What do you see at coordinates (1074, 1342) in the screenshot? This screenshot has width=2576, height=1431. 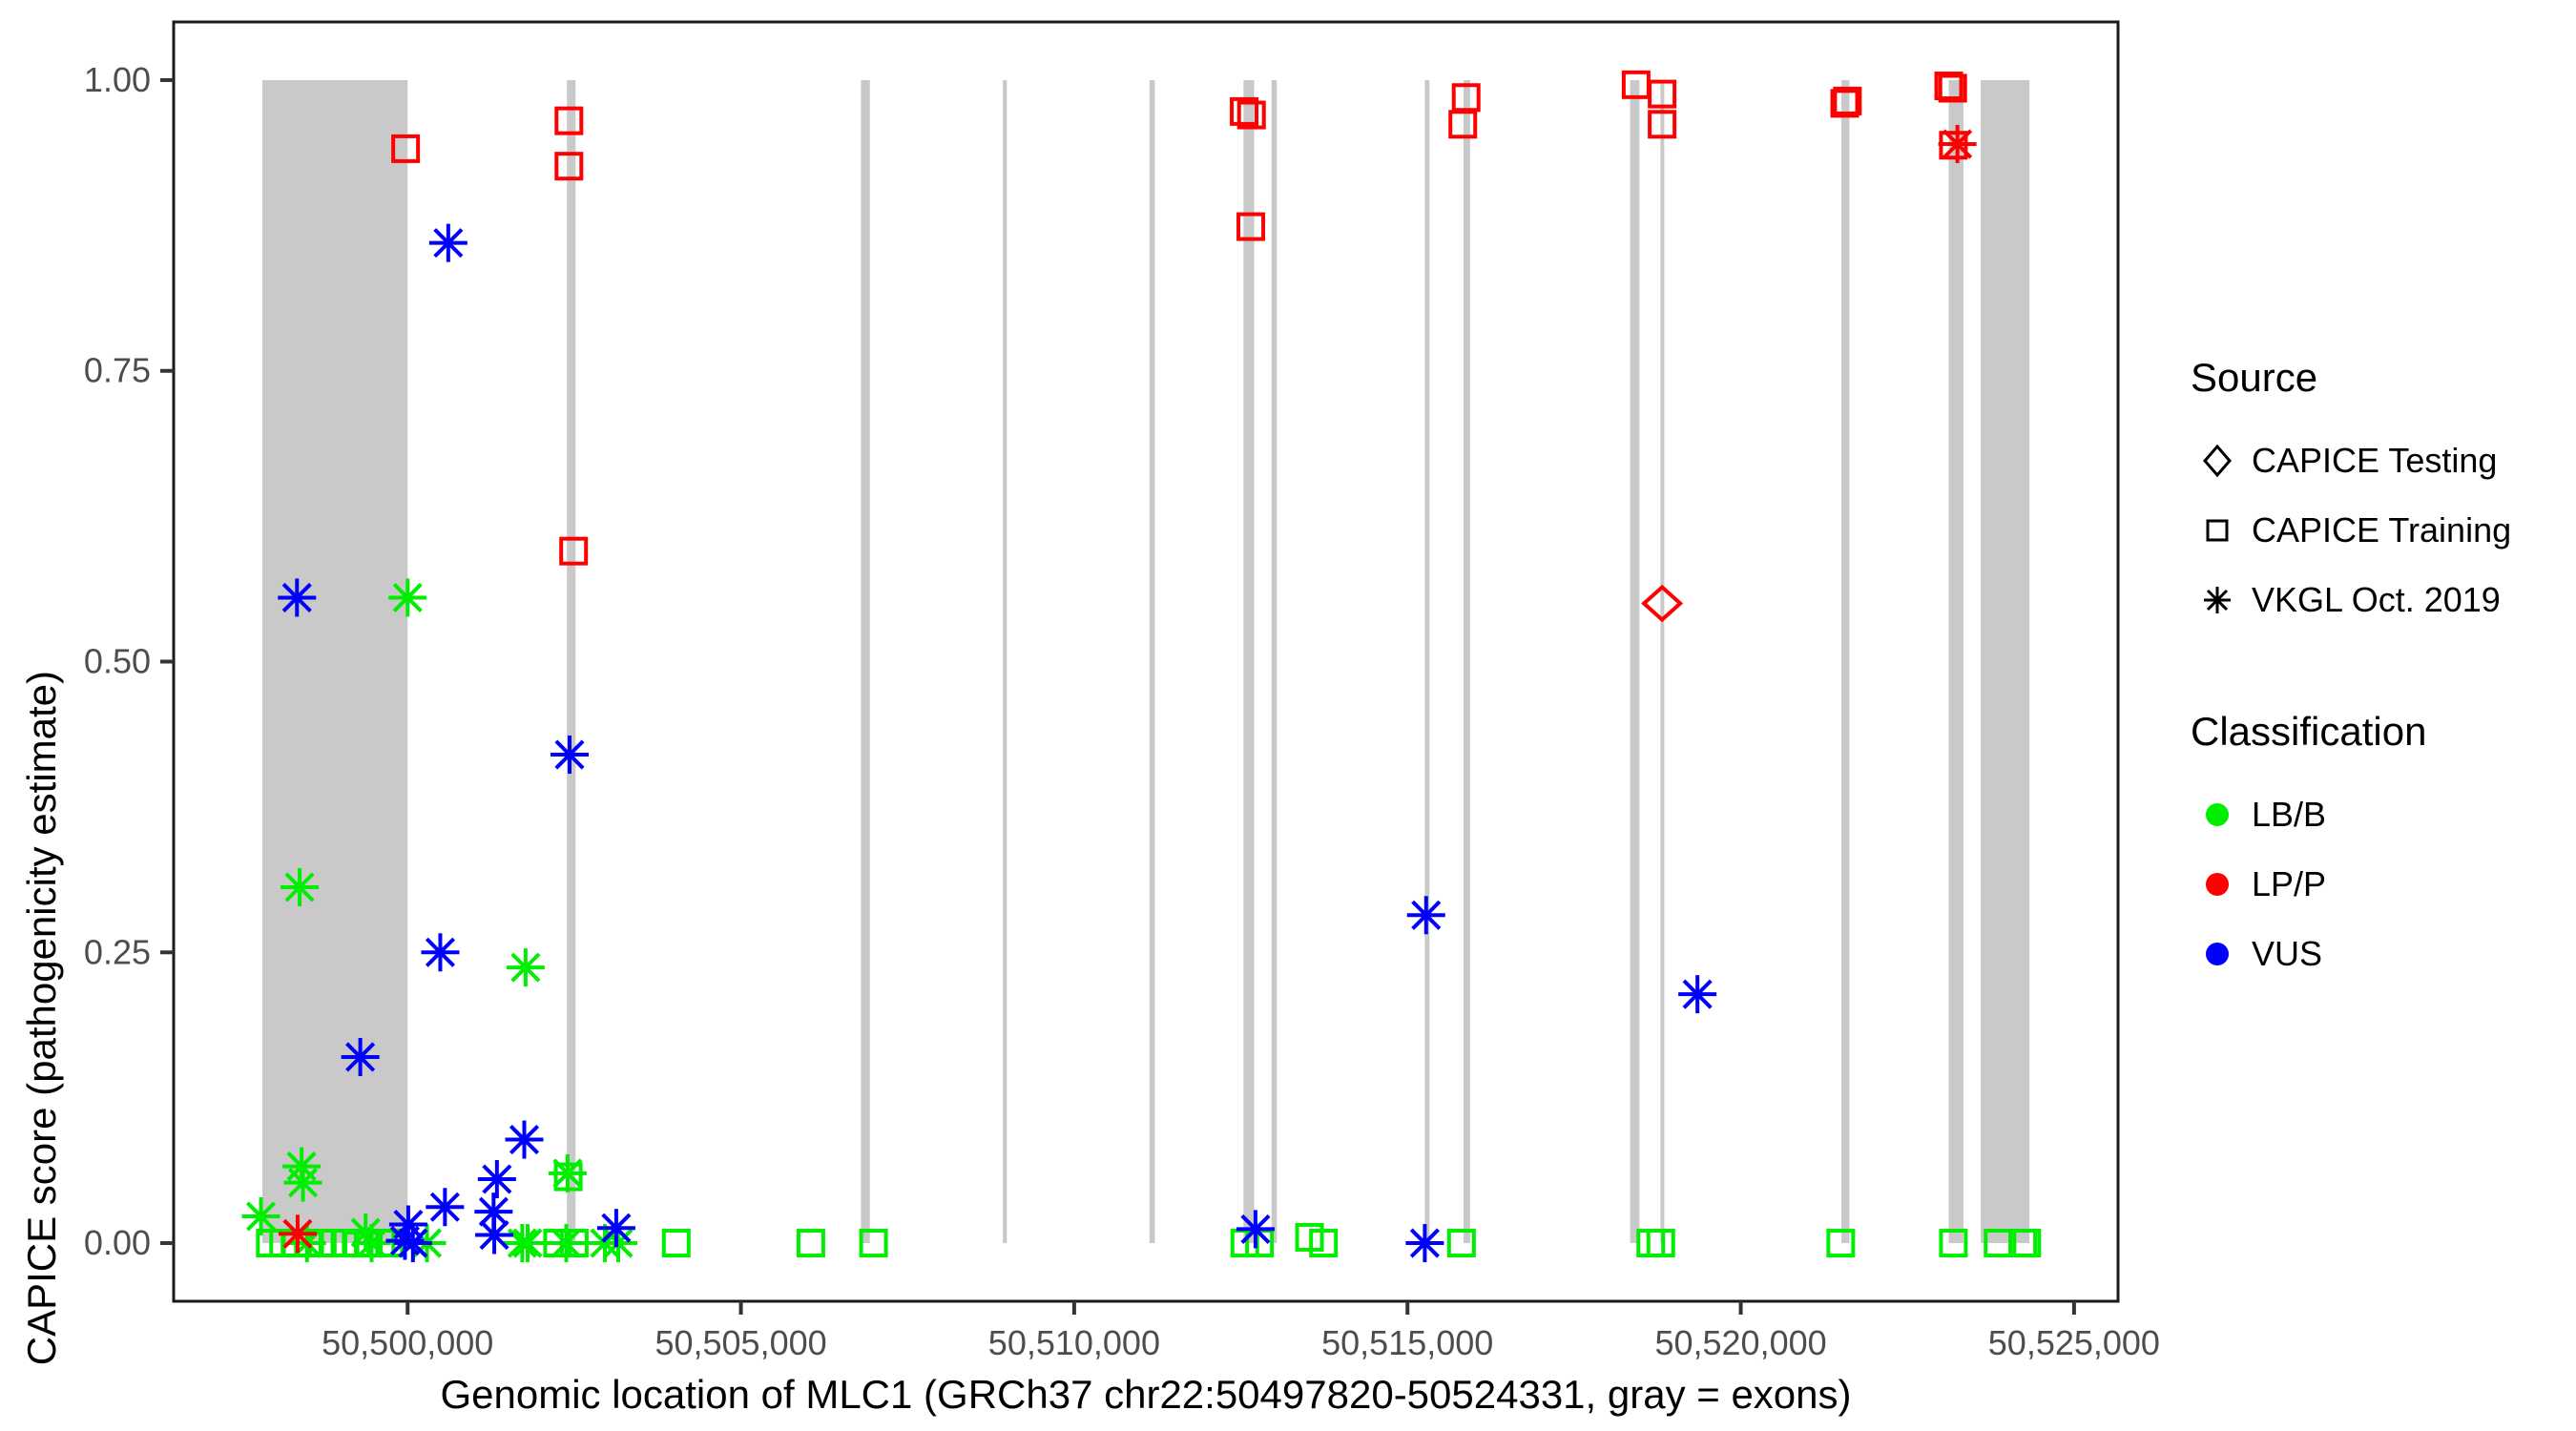 I see `x-tick-label: 50,510,000` at bounding box center [1074, 1342].